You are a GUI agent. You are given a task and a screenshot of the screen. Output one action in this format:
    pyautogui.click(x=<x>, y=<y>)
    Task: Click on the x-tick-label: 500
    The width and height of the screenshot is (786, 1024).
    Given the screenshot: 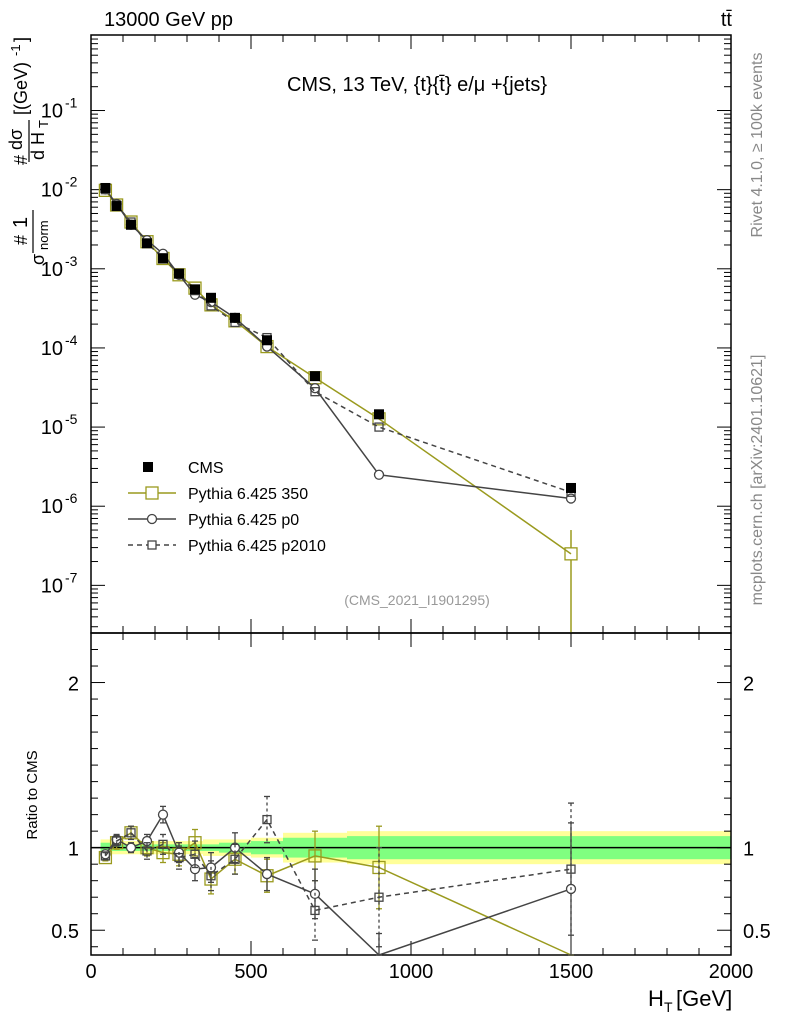 What is the action you would take?
    pyautogui.click(x=250, y=972)
    